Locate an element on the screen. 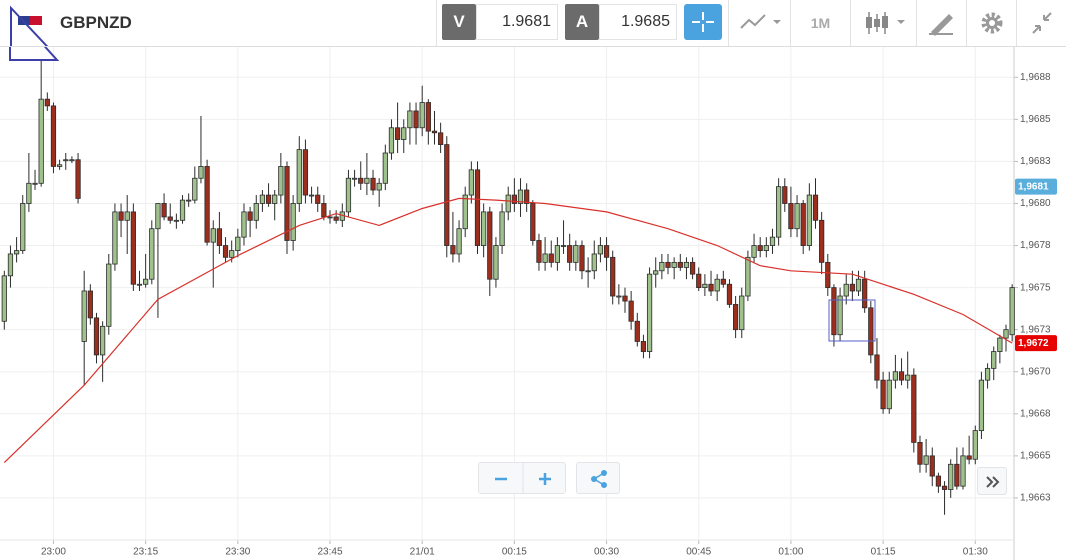 This screenshot has width=1066, height=560. bid-label: V is located at coordinates (459, 22).